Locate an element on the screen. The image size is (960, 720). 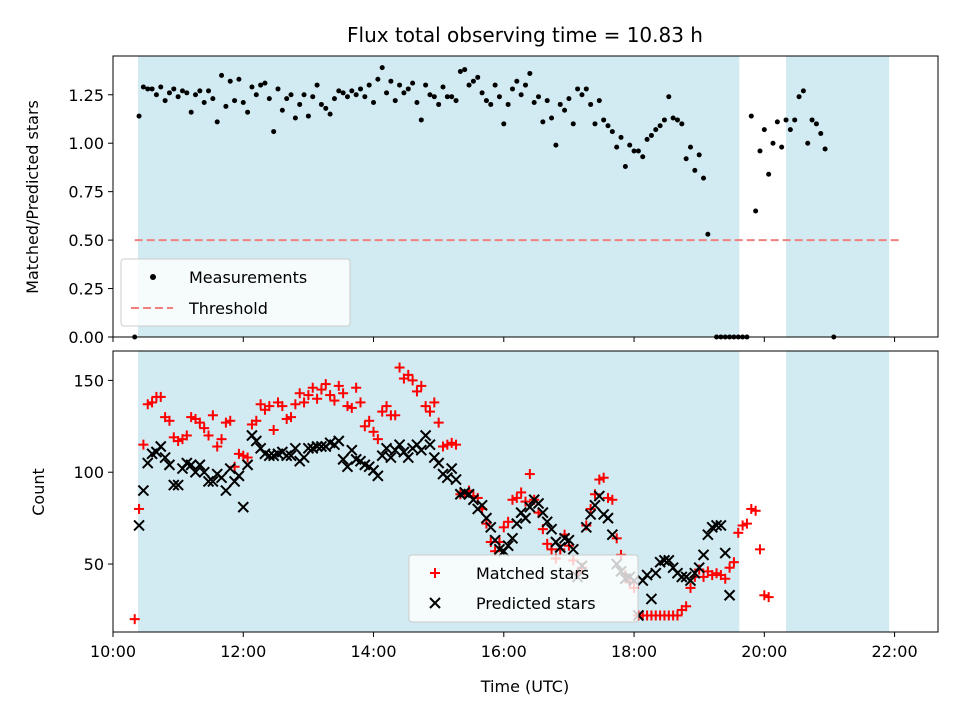
y-tick-label: 100 is located at coordinates (88, 472).